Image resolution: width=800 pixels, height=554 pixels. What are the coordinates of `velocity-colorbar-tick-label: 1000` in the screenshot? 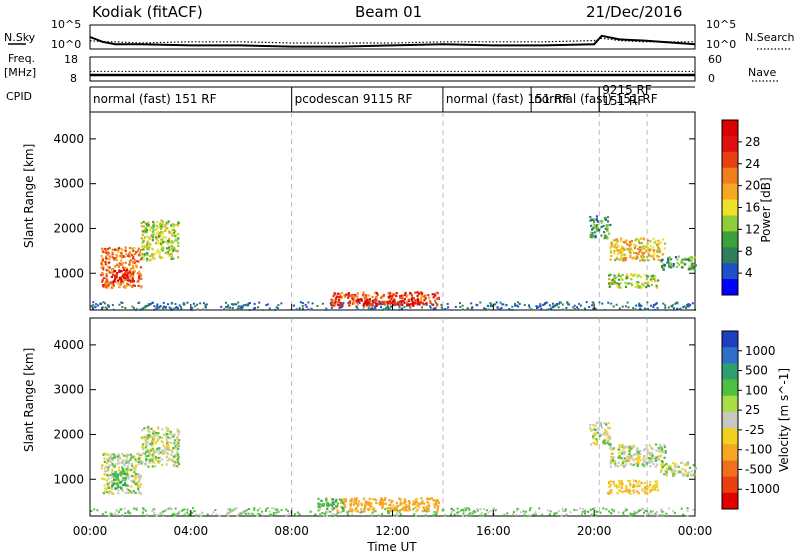 It's located at (760, 351).